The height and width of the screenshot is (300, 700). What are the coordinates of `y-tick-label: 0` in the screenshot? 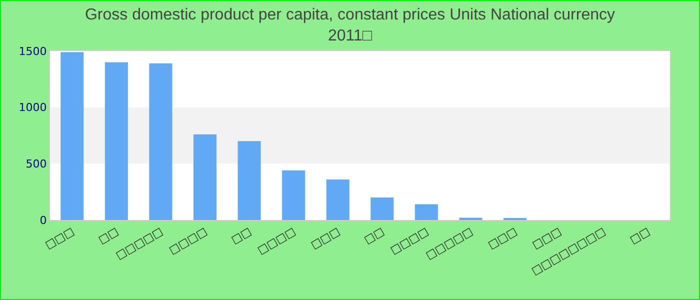 It's located at (43, 220).